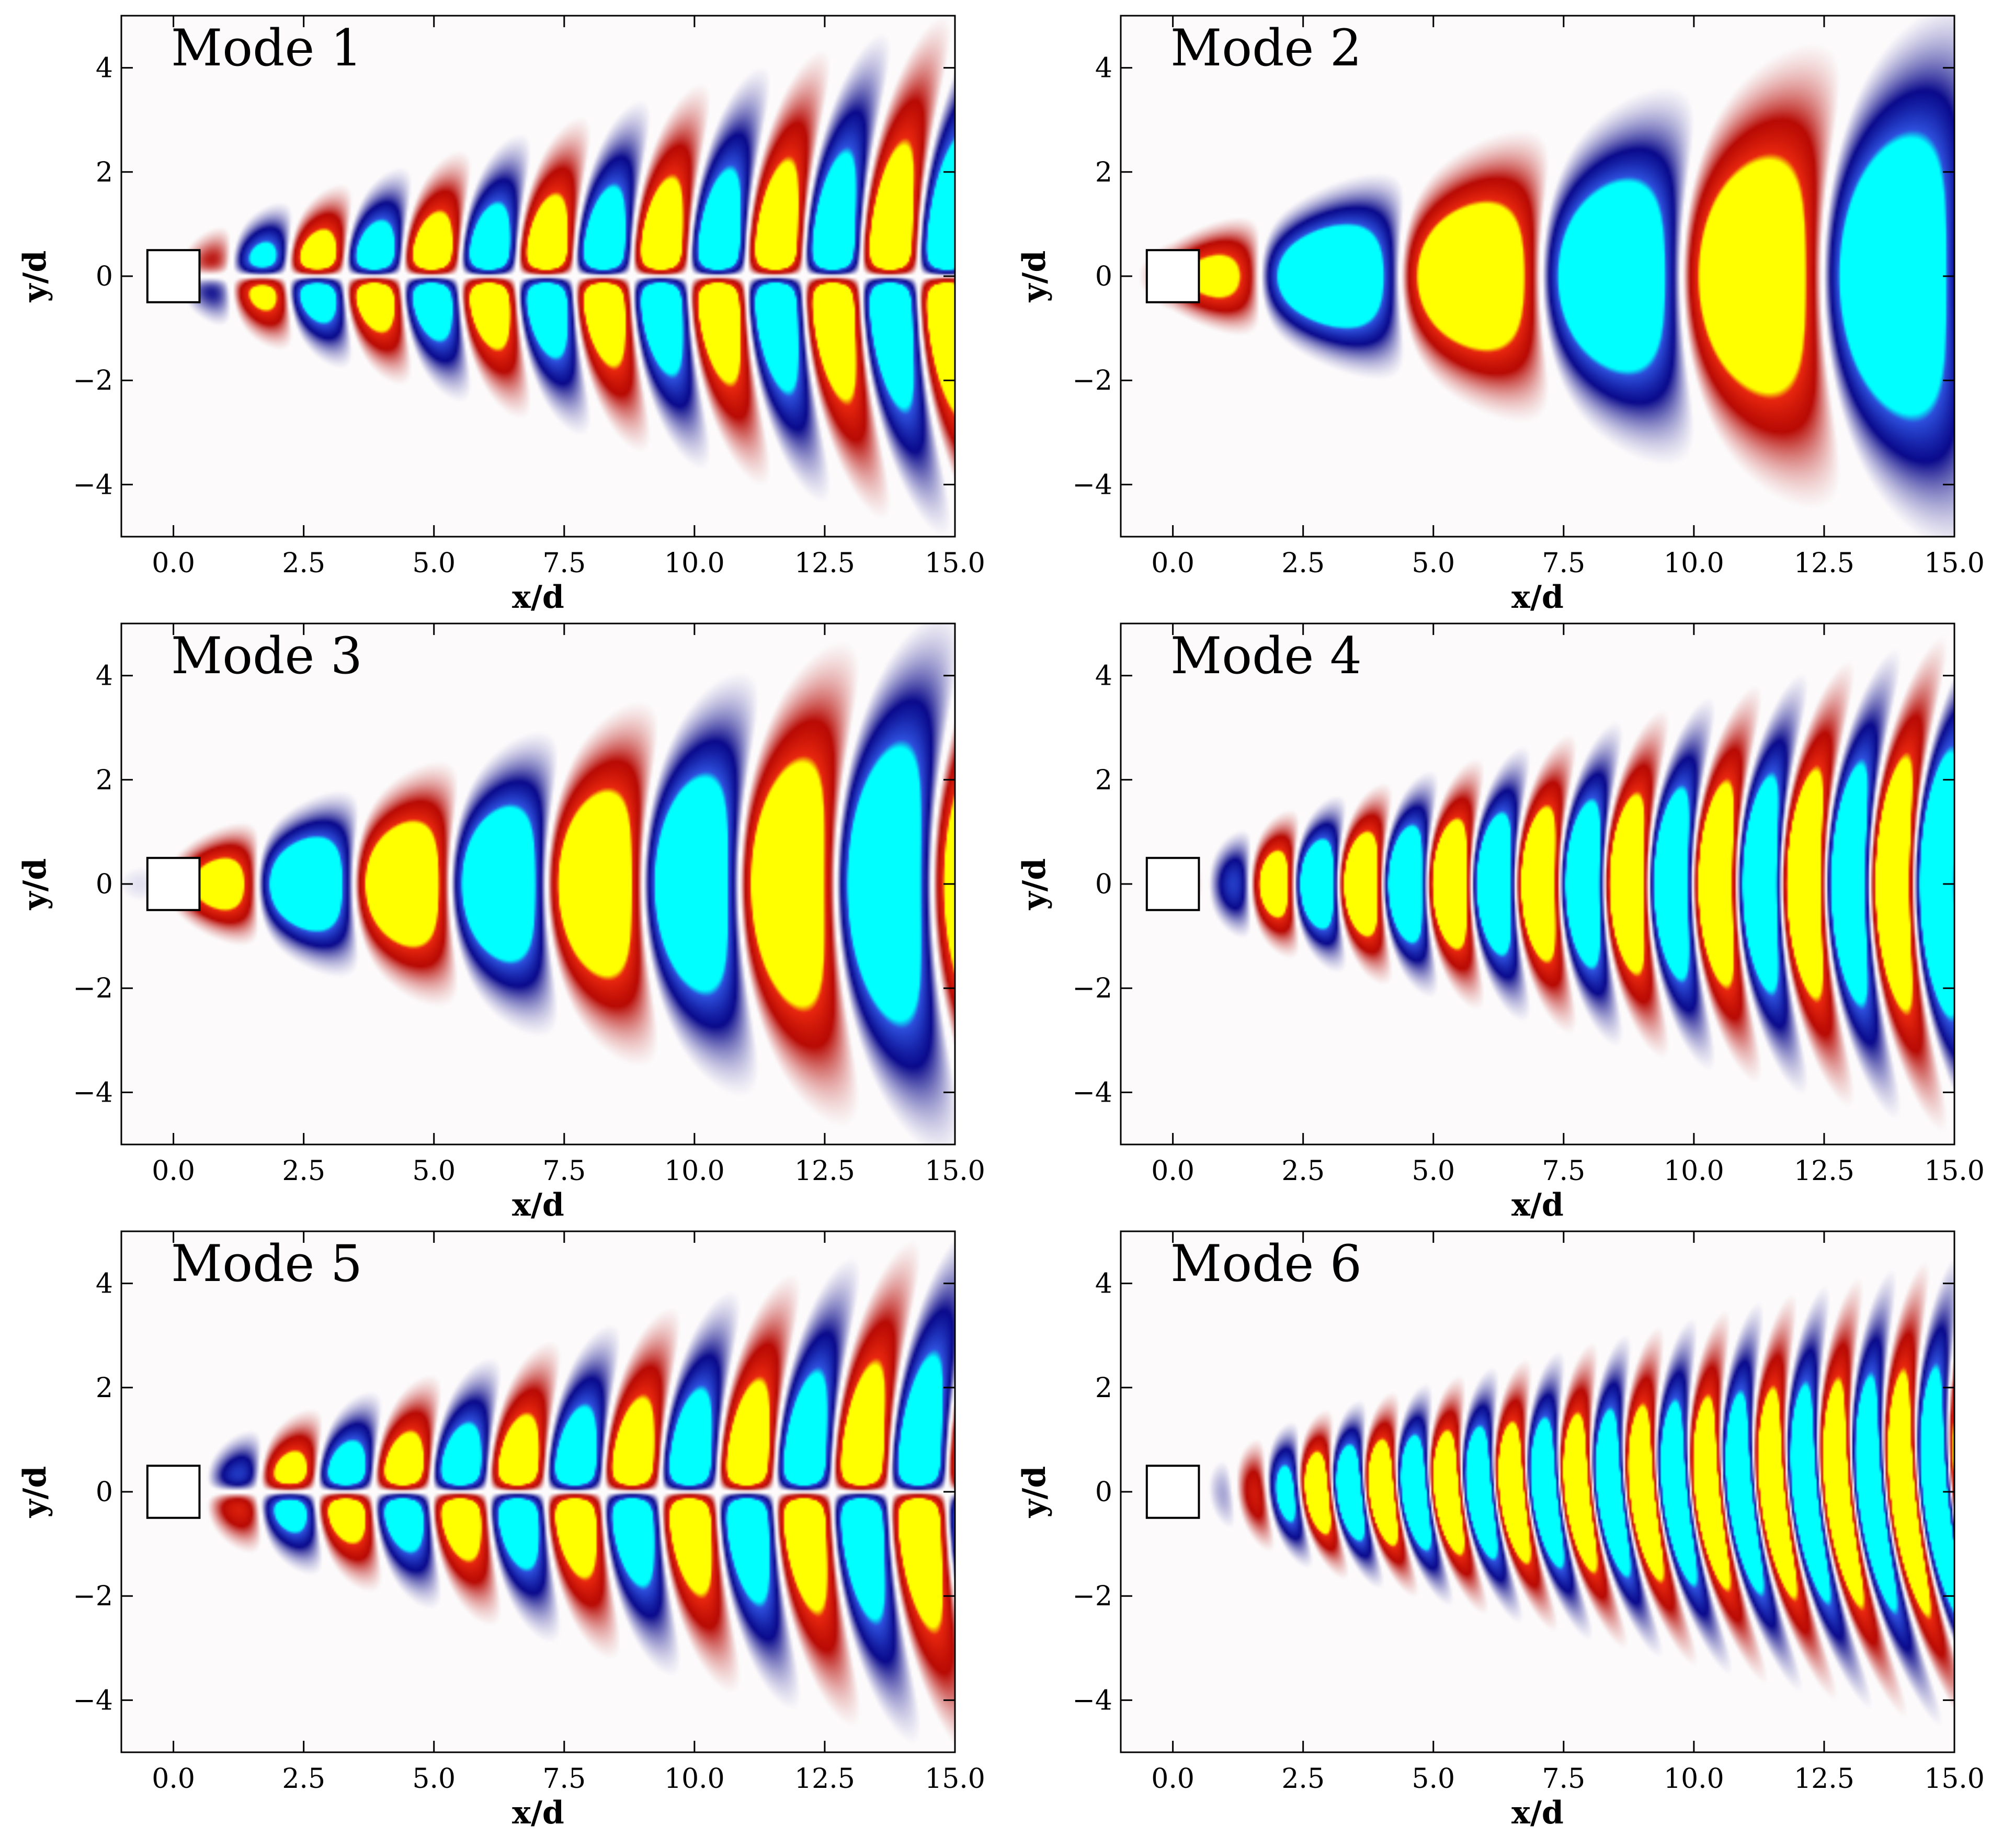 This screenshot has height=1848, width=1991. Describe the element at coordinates (173, 884) in the screenshot. I see `mode-3-cylinder` at that location.